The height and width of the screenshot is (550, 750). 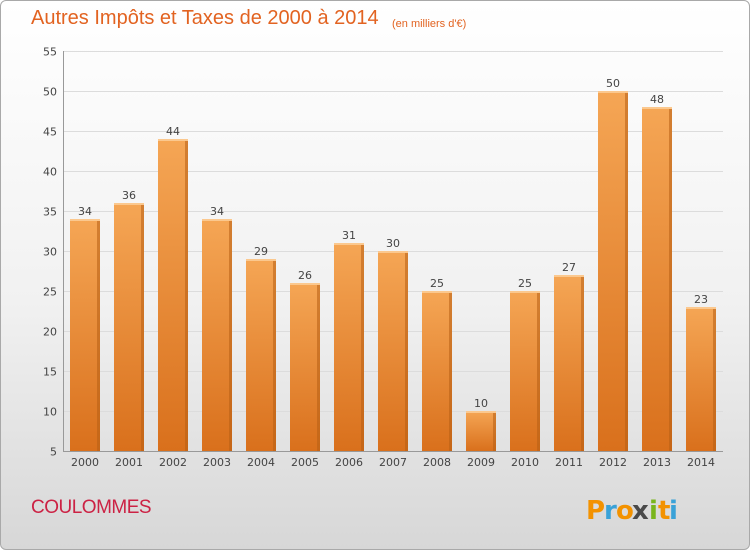 I want to click on x-tick-label: 2006, so click(x=349, y=462).